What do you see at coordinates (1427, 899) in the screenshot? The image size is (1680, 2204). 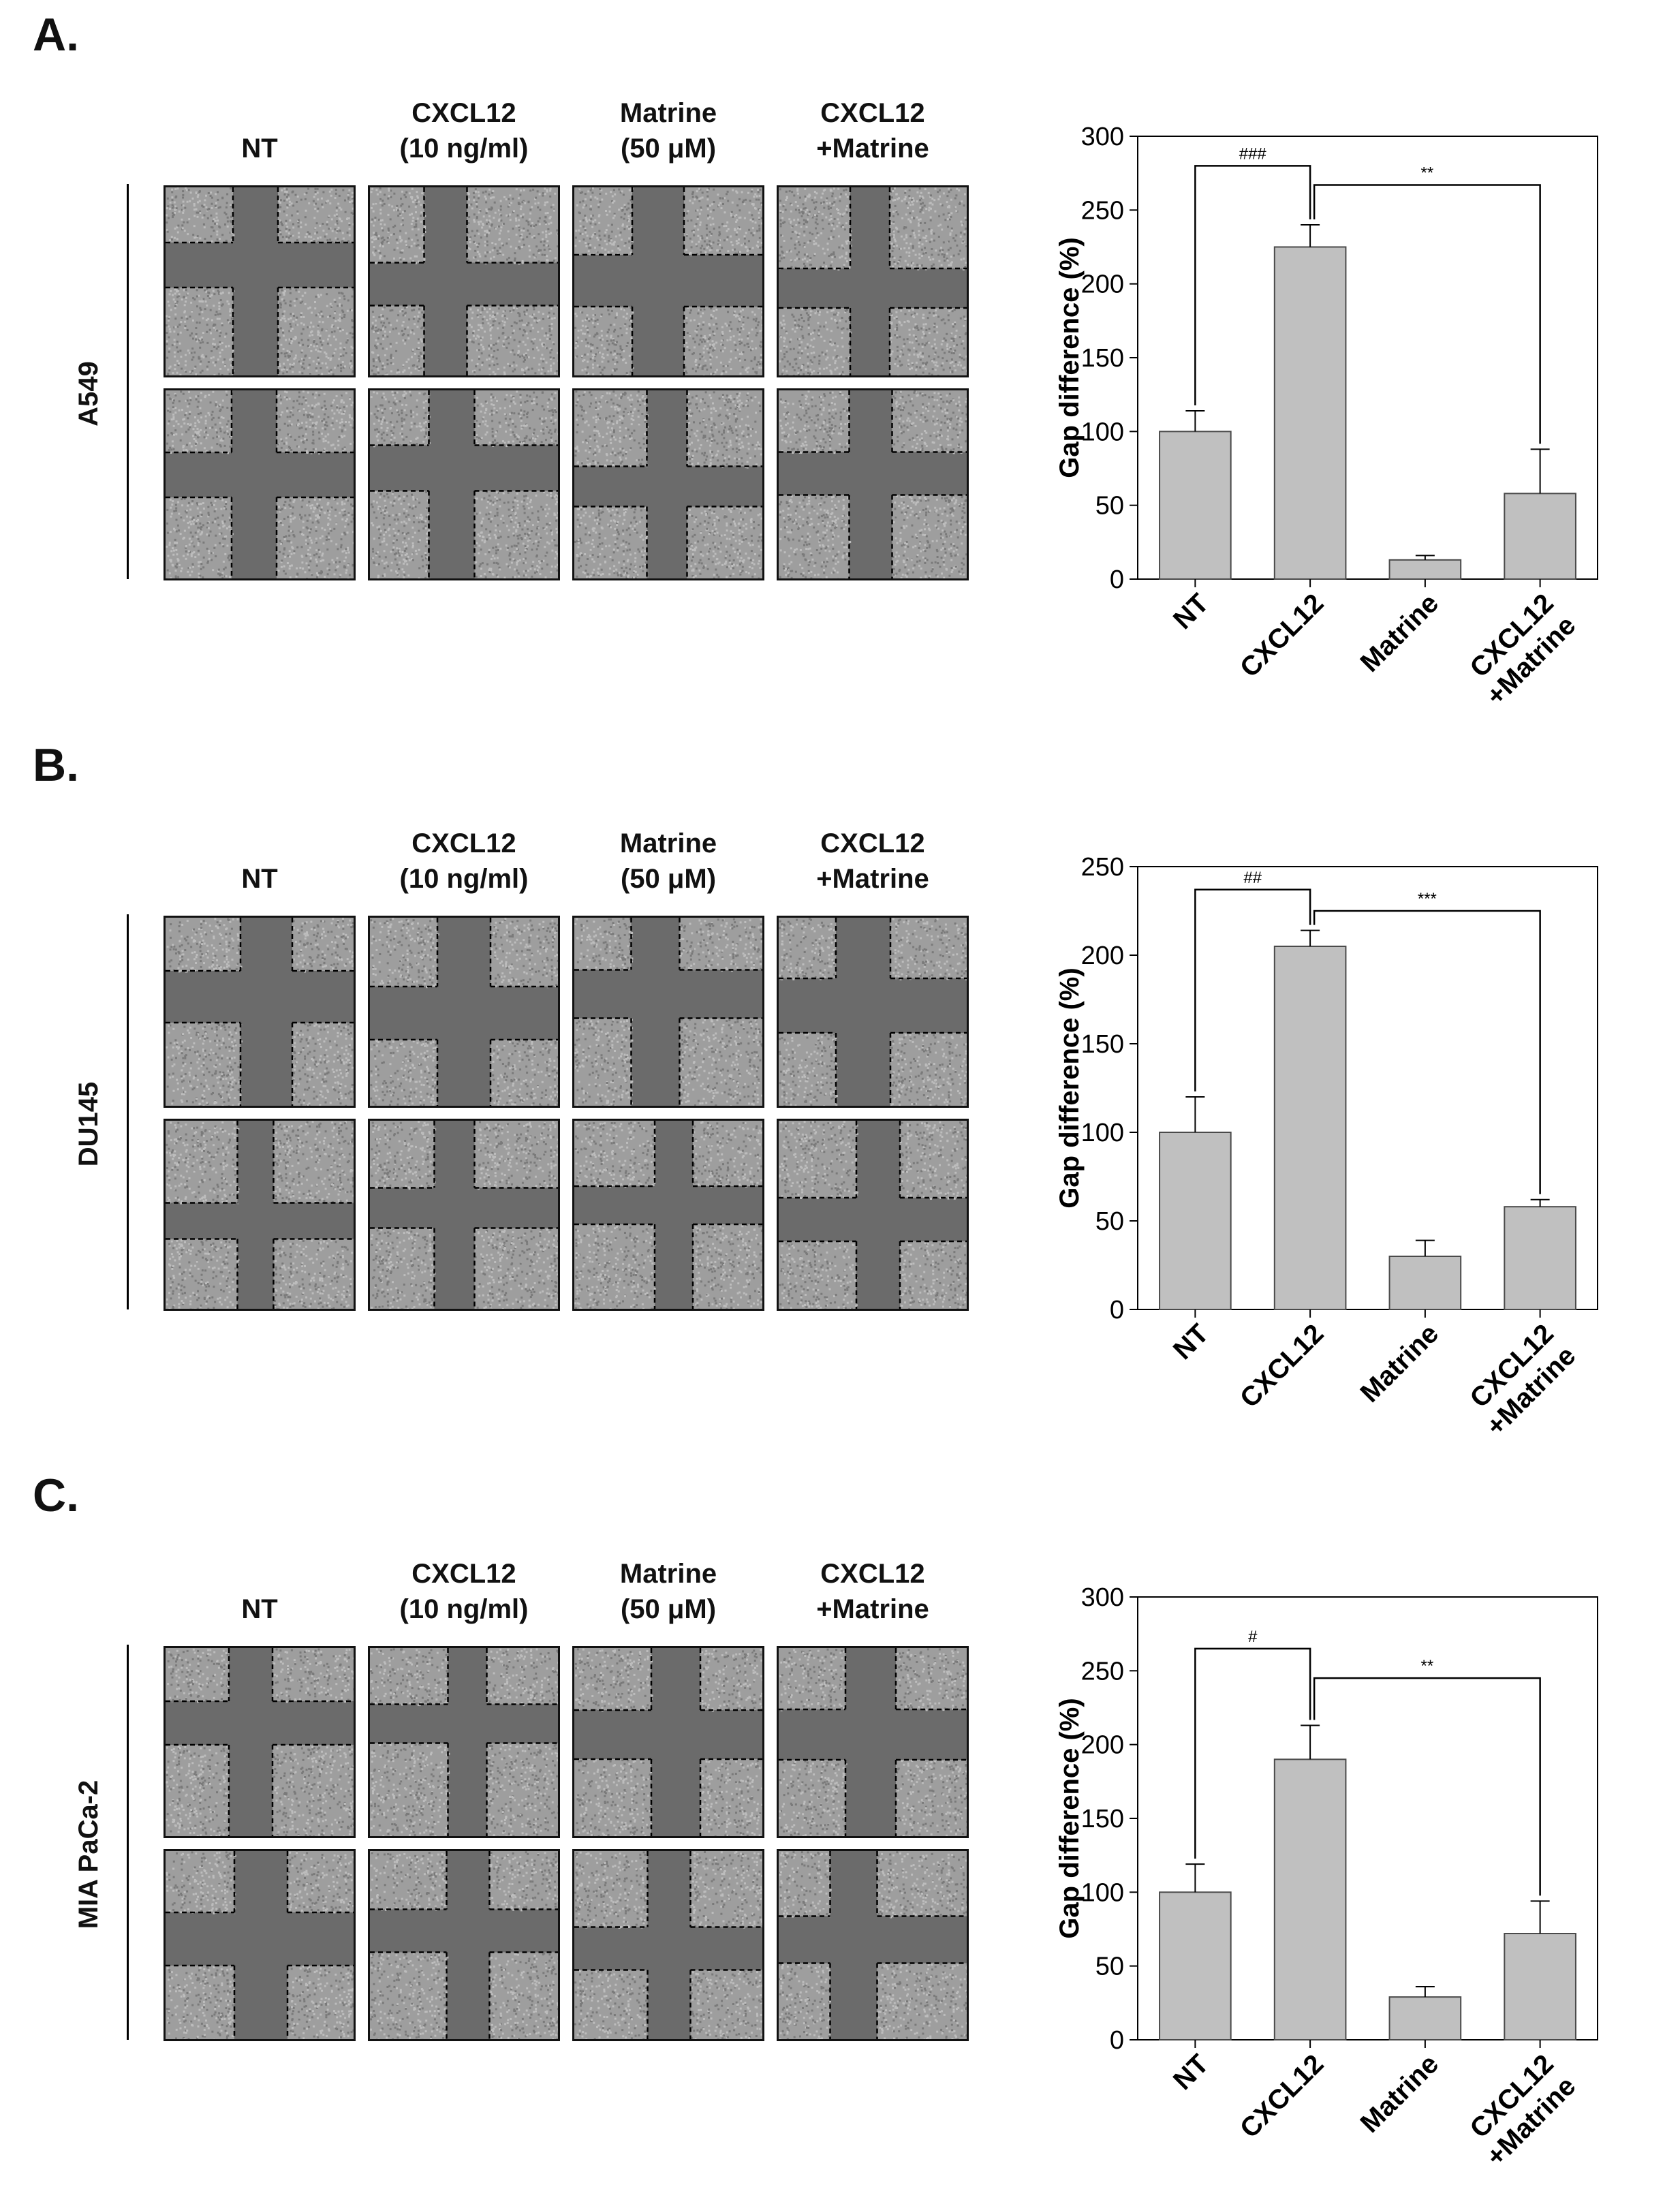 I see `significance-label: ***` at bounding box center [1427, 899].